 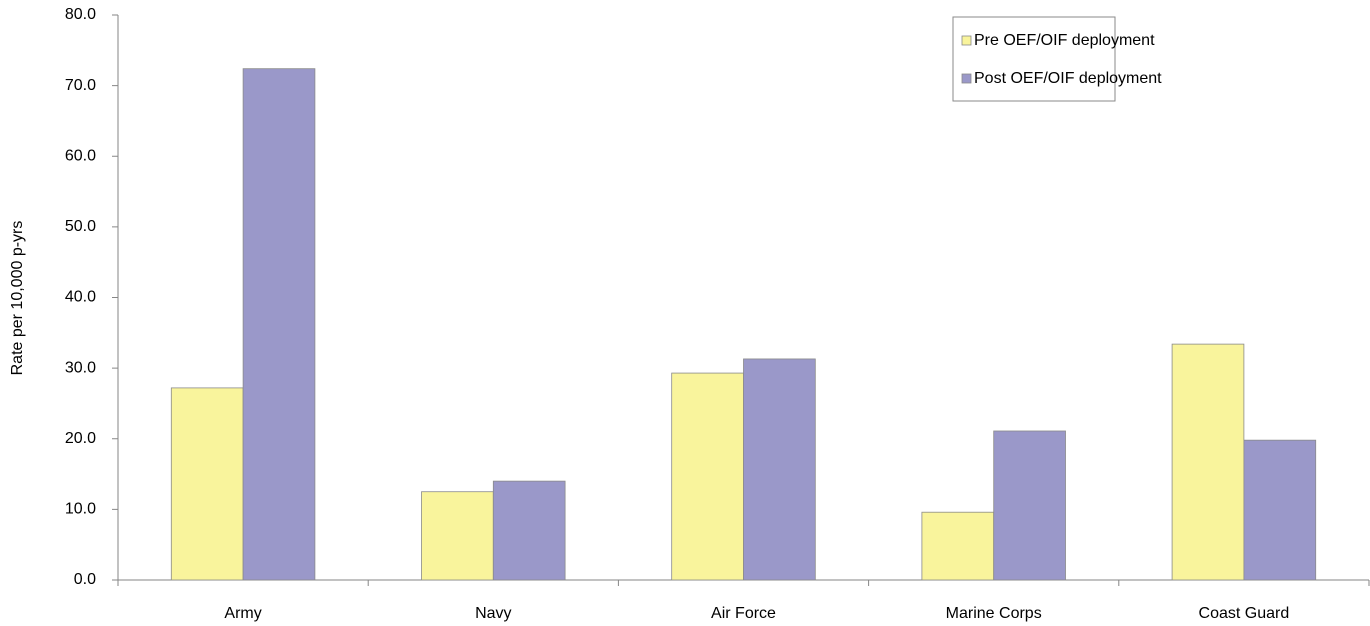 What do you see at coordinates (80, 438) in the screenshot?
I see `y-tick-label: 20.0` at bounding box center [80, 438].